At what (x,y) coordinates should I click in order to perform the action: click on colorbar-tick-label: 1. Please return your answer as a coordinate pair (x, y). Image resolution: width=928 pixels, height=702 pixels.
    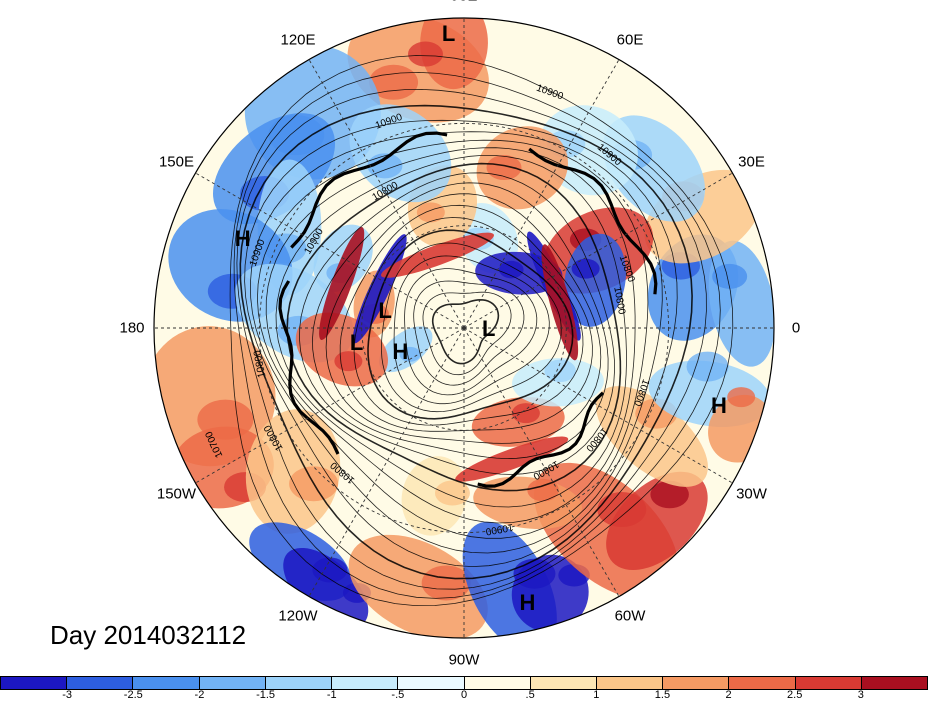
    Looking at the image, I should click on (596, 695).